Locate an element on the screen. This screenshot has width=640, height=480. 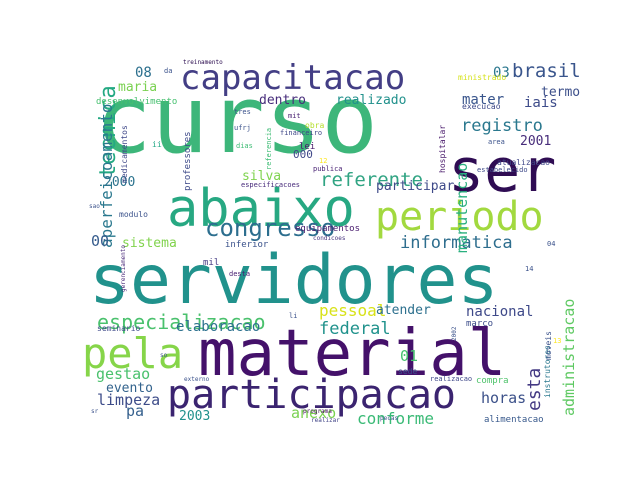
word-tecnica: tecnica is located at coordinates (108, 131).